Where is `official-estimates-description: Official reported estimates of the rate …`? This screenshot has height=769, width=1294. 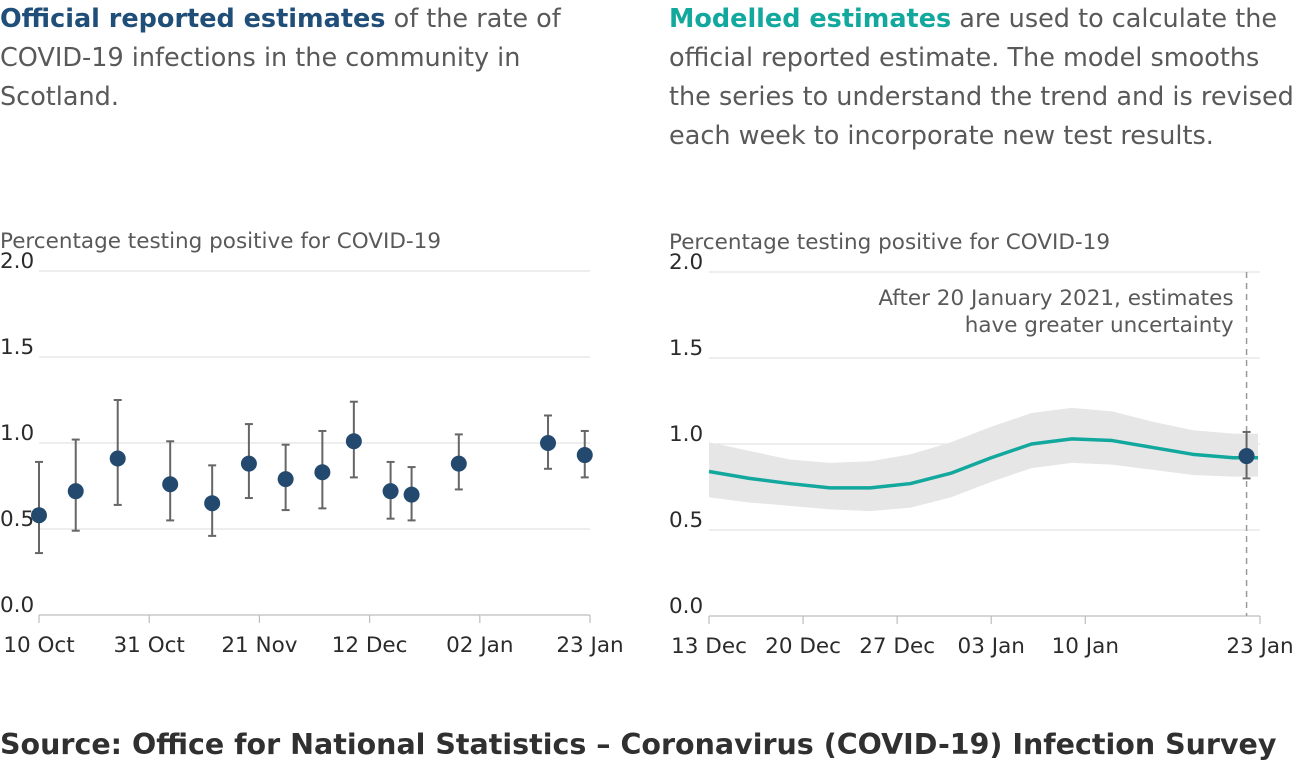 official-estimates-description: Official reported estimates of the rate … is located at coordinates (320, 58).